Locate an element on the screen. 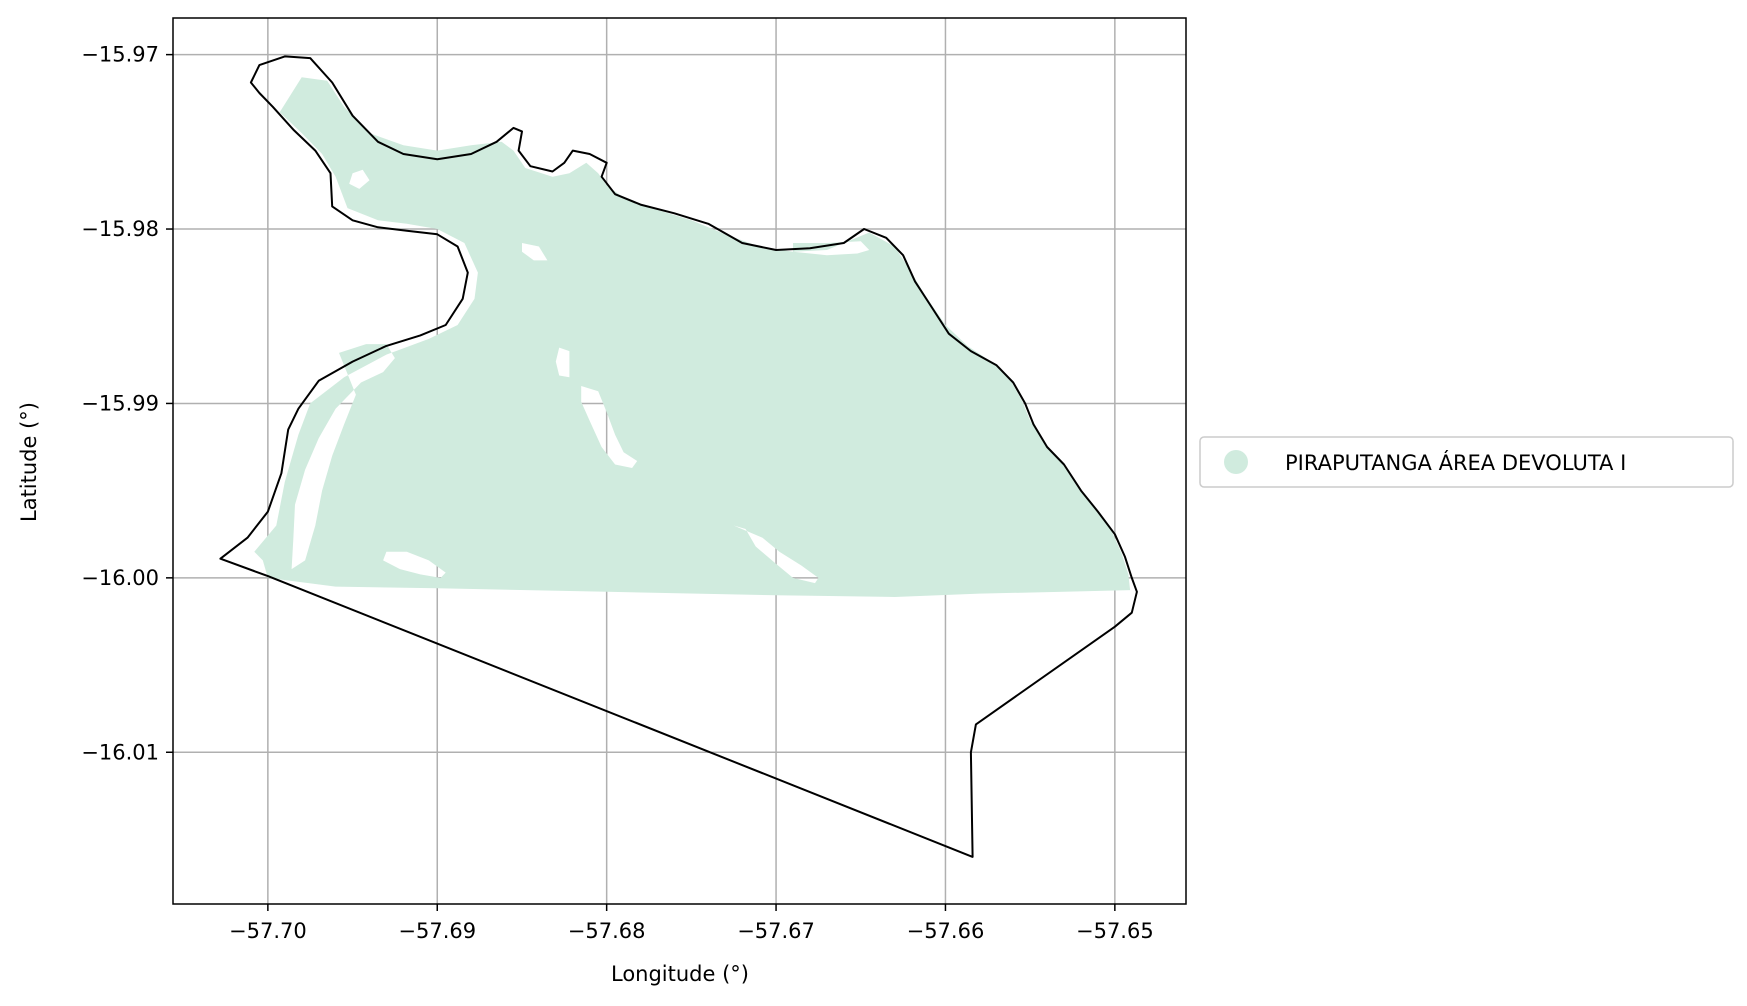 Image resolution: width=1747 pixels, height=1006 pixels. x-tick-label-3: −57.67 is located at coordinates (776, 931).